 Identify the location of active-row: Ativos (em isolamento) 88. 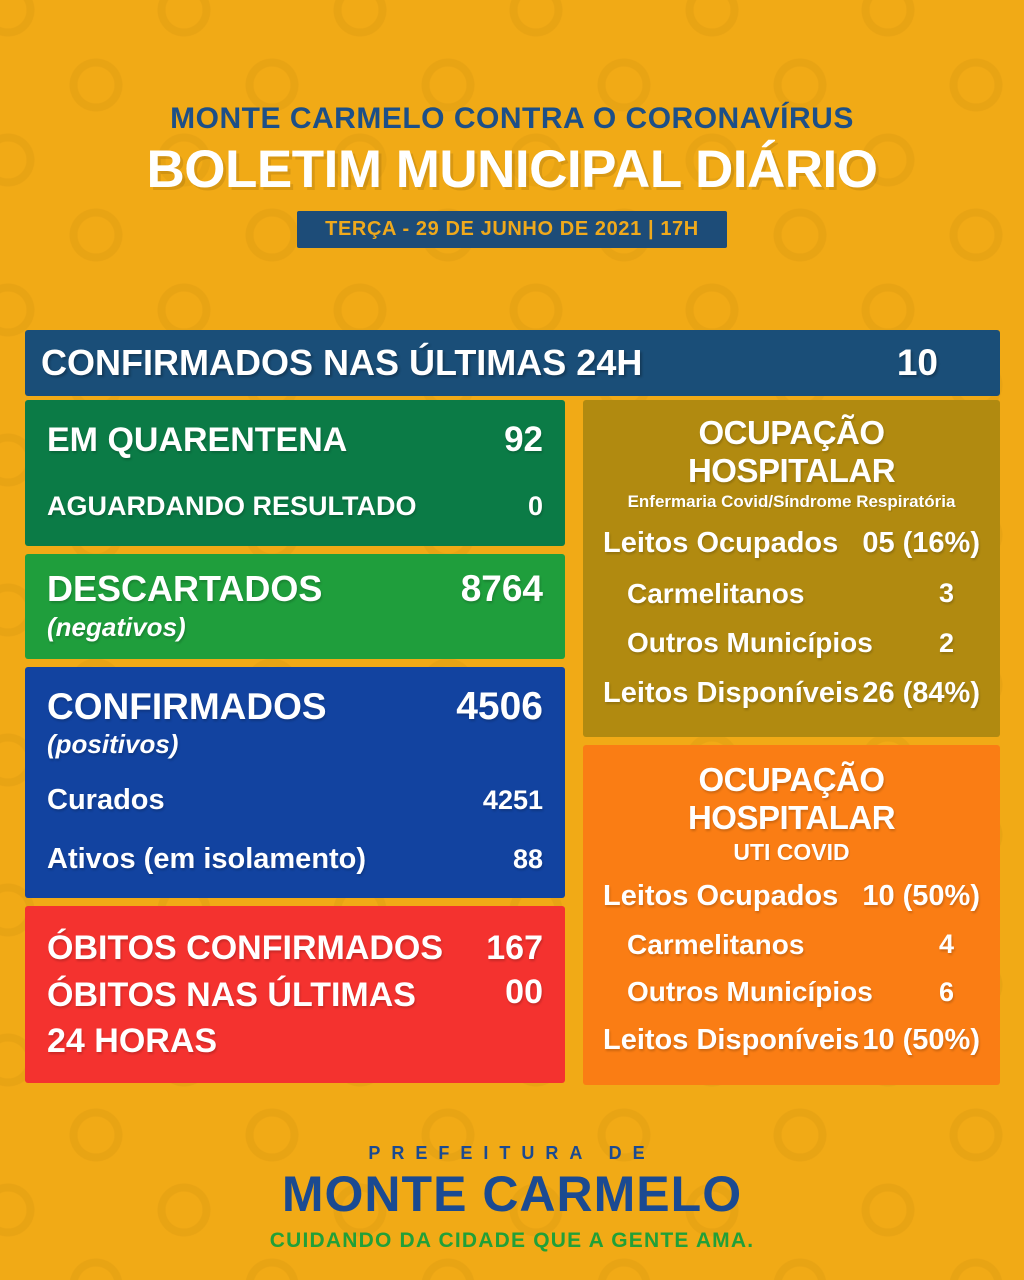
(295, 859).